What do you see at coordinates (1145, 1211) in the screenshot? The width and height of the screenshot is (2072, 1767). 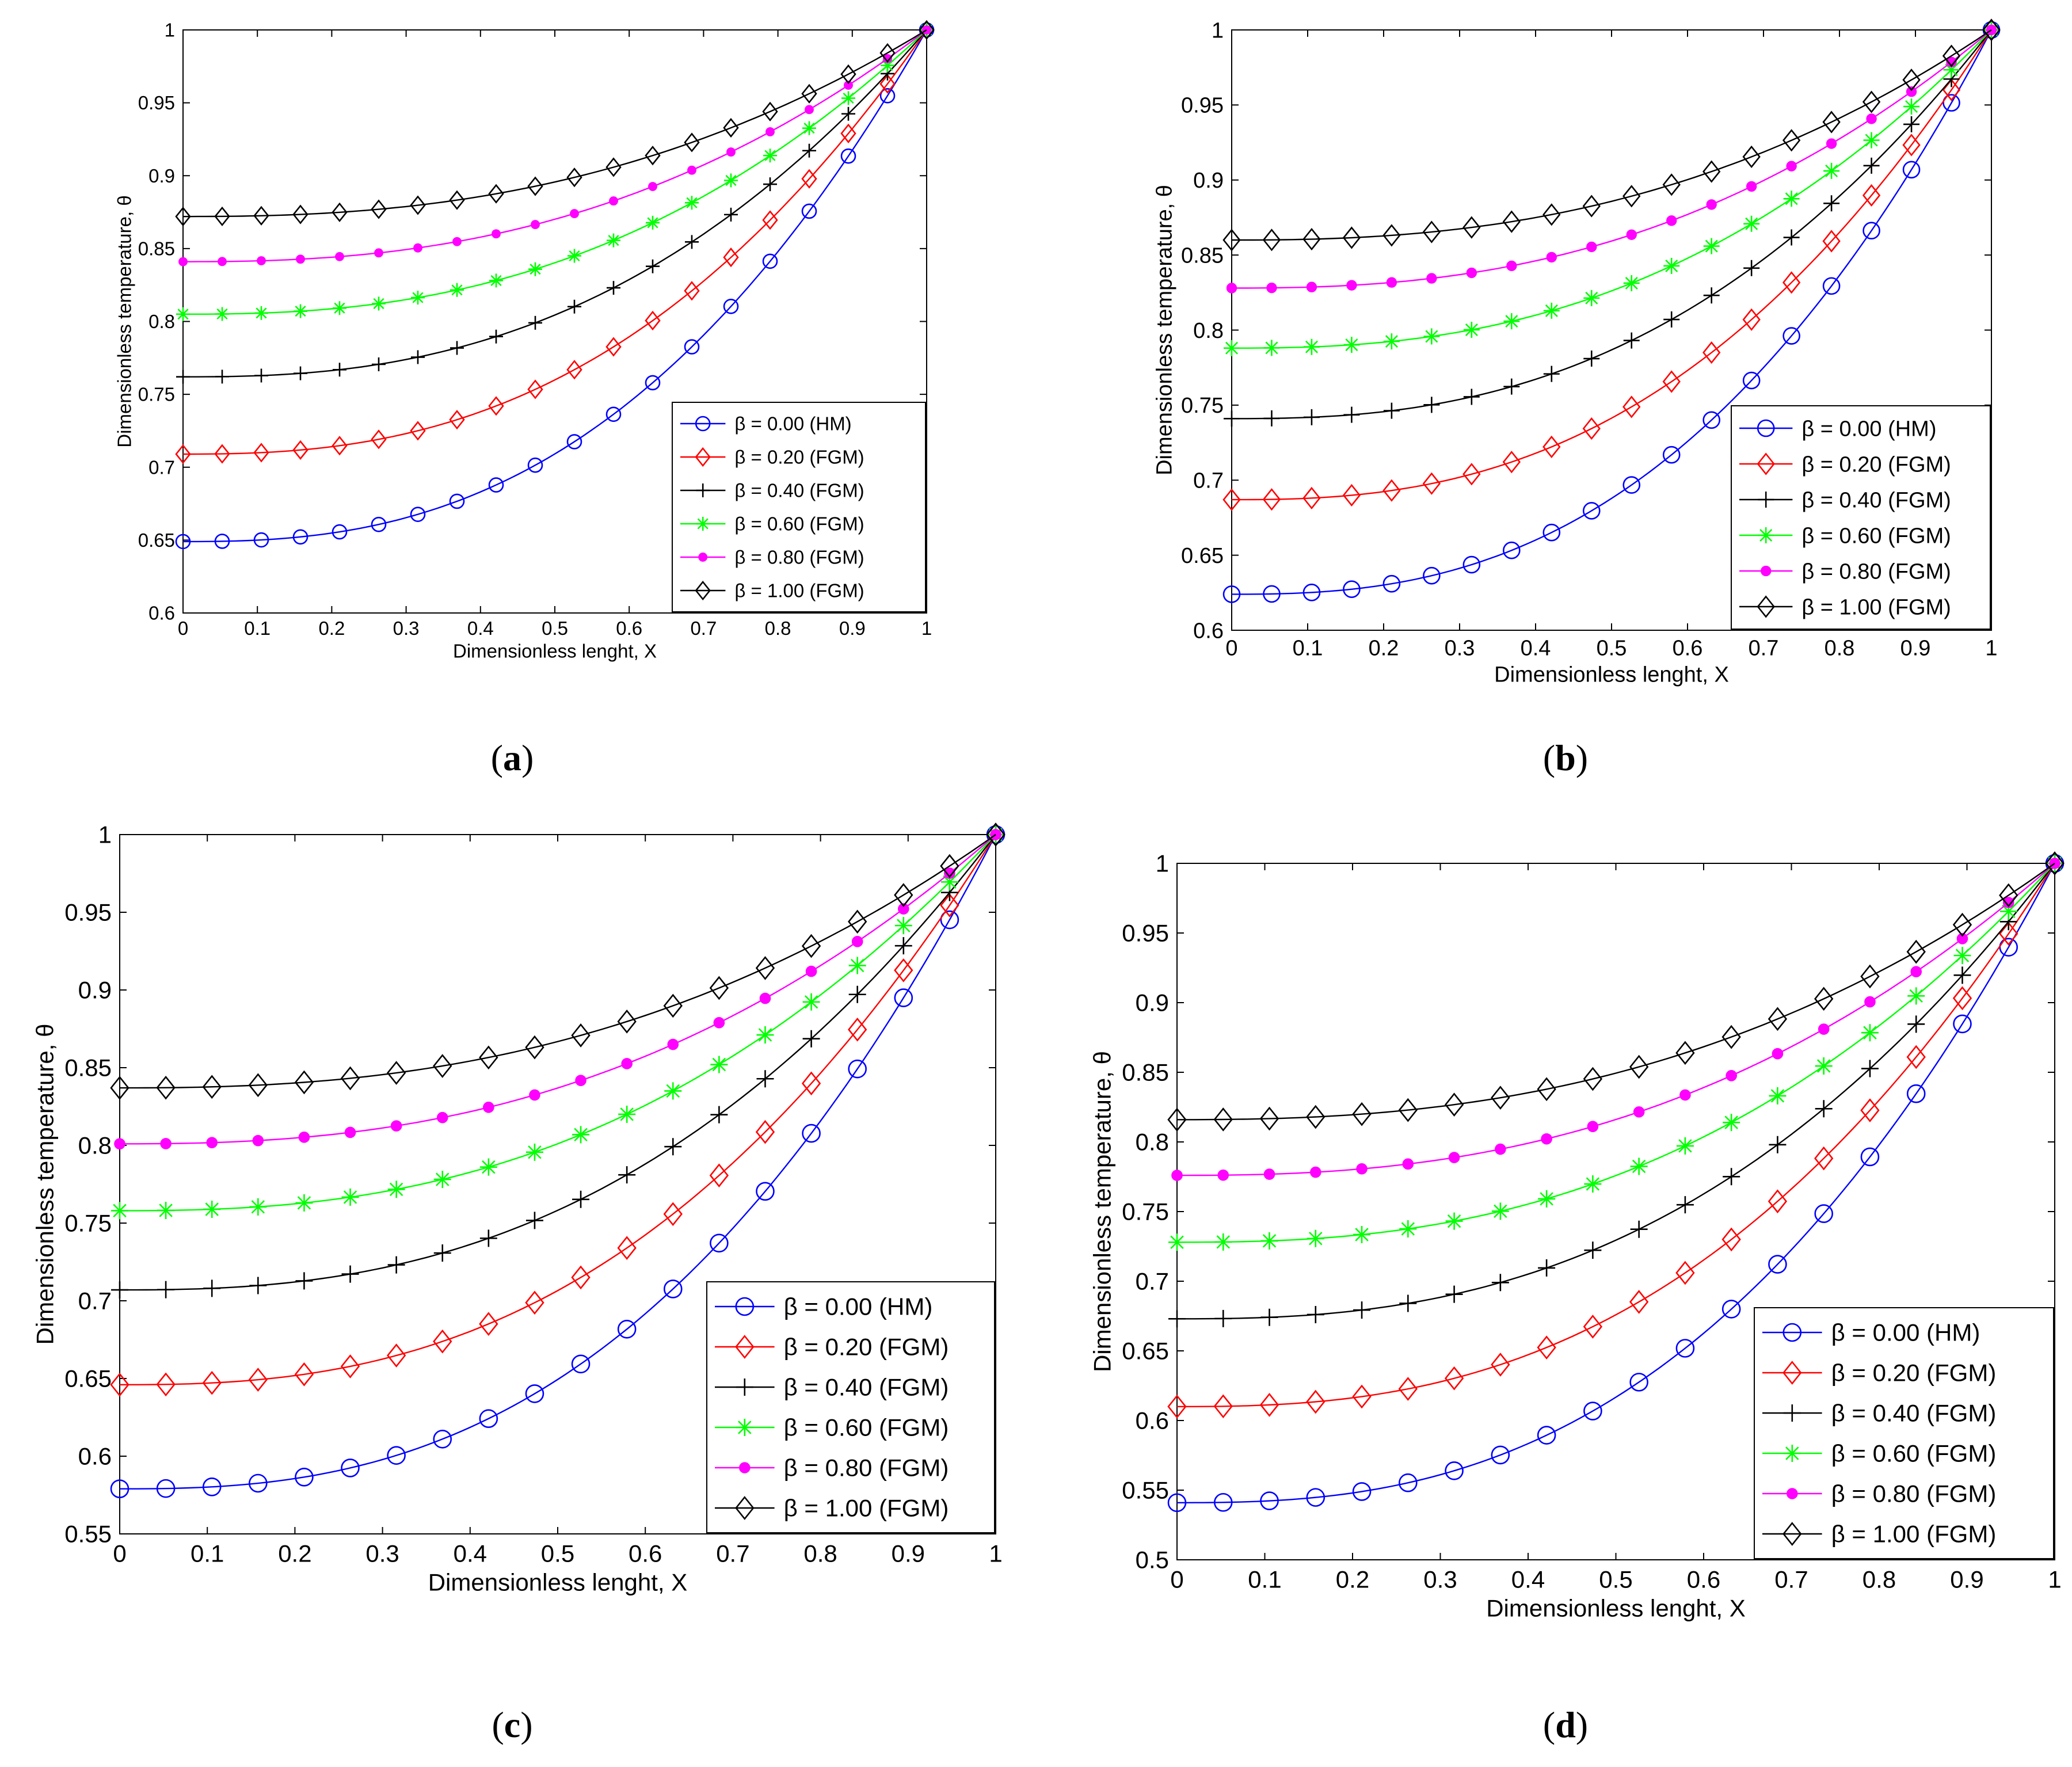 I see `y-tick-label: 0.75` at bounding box center [1145, 1211].